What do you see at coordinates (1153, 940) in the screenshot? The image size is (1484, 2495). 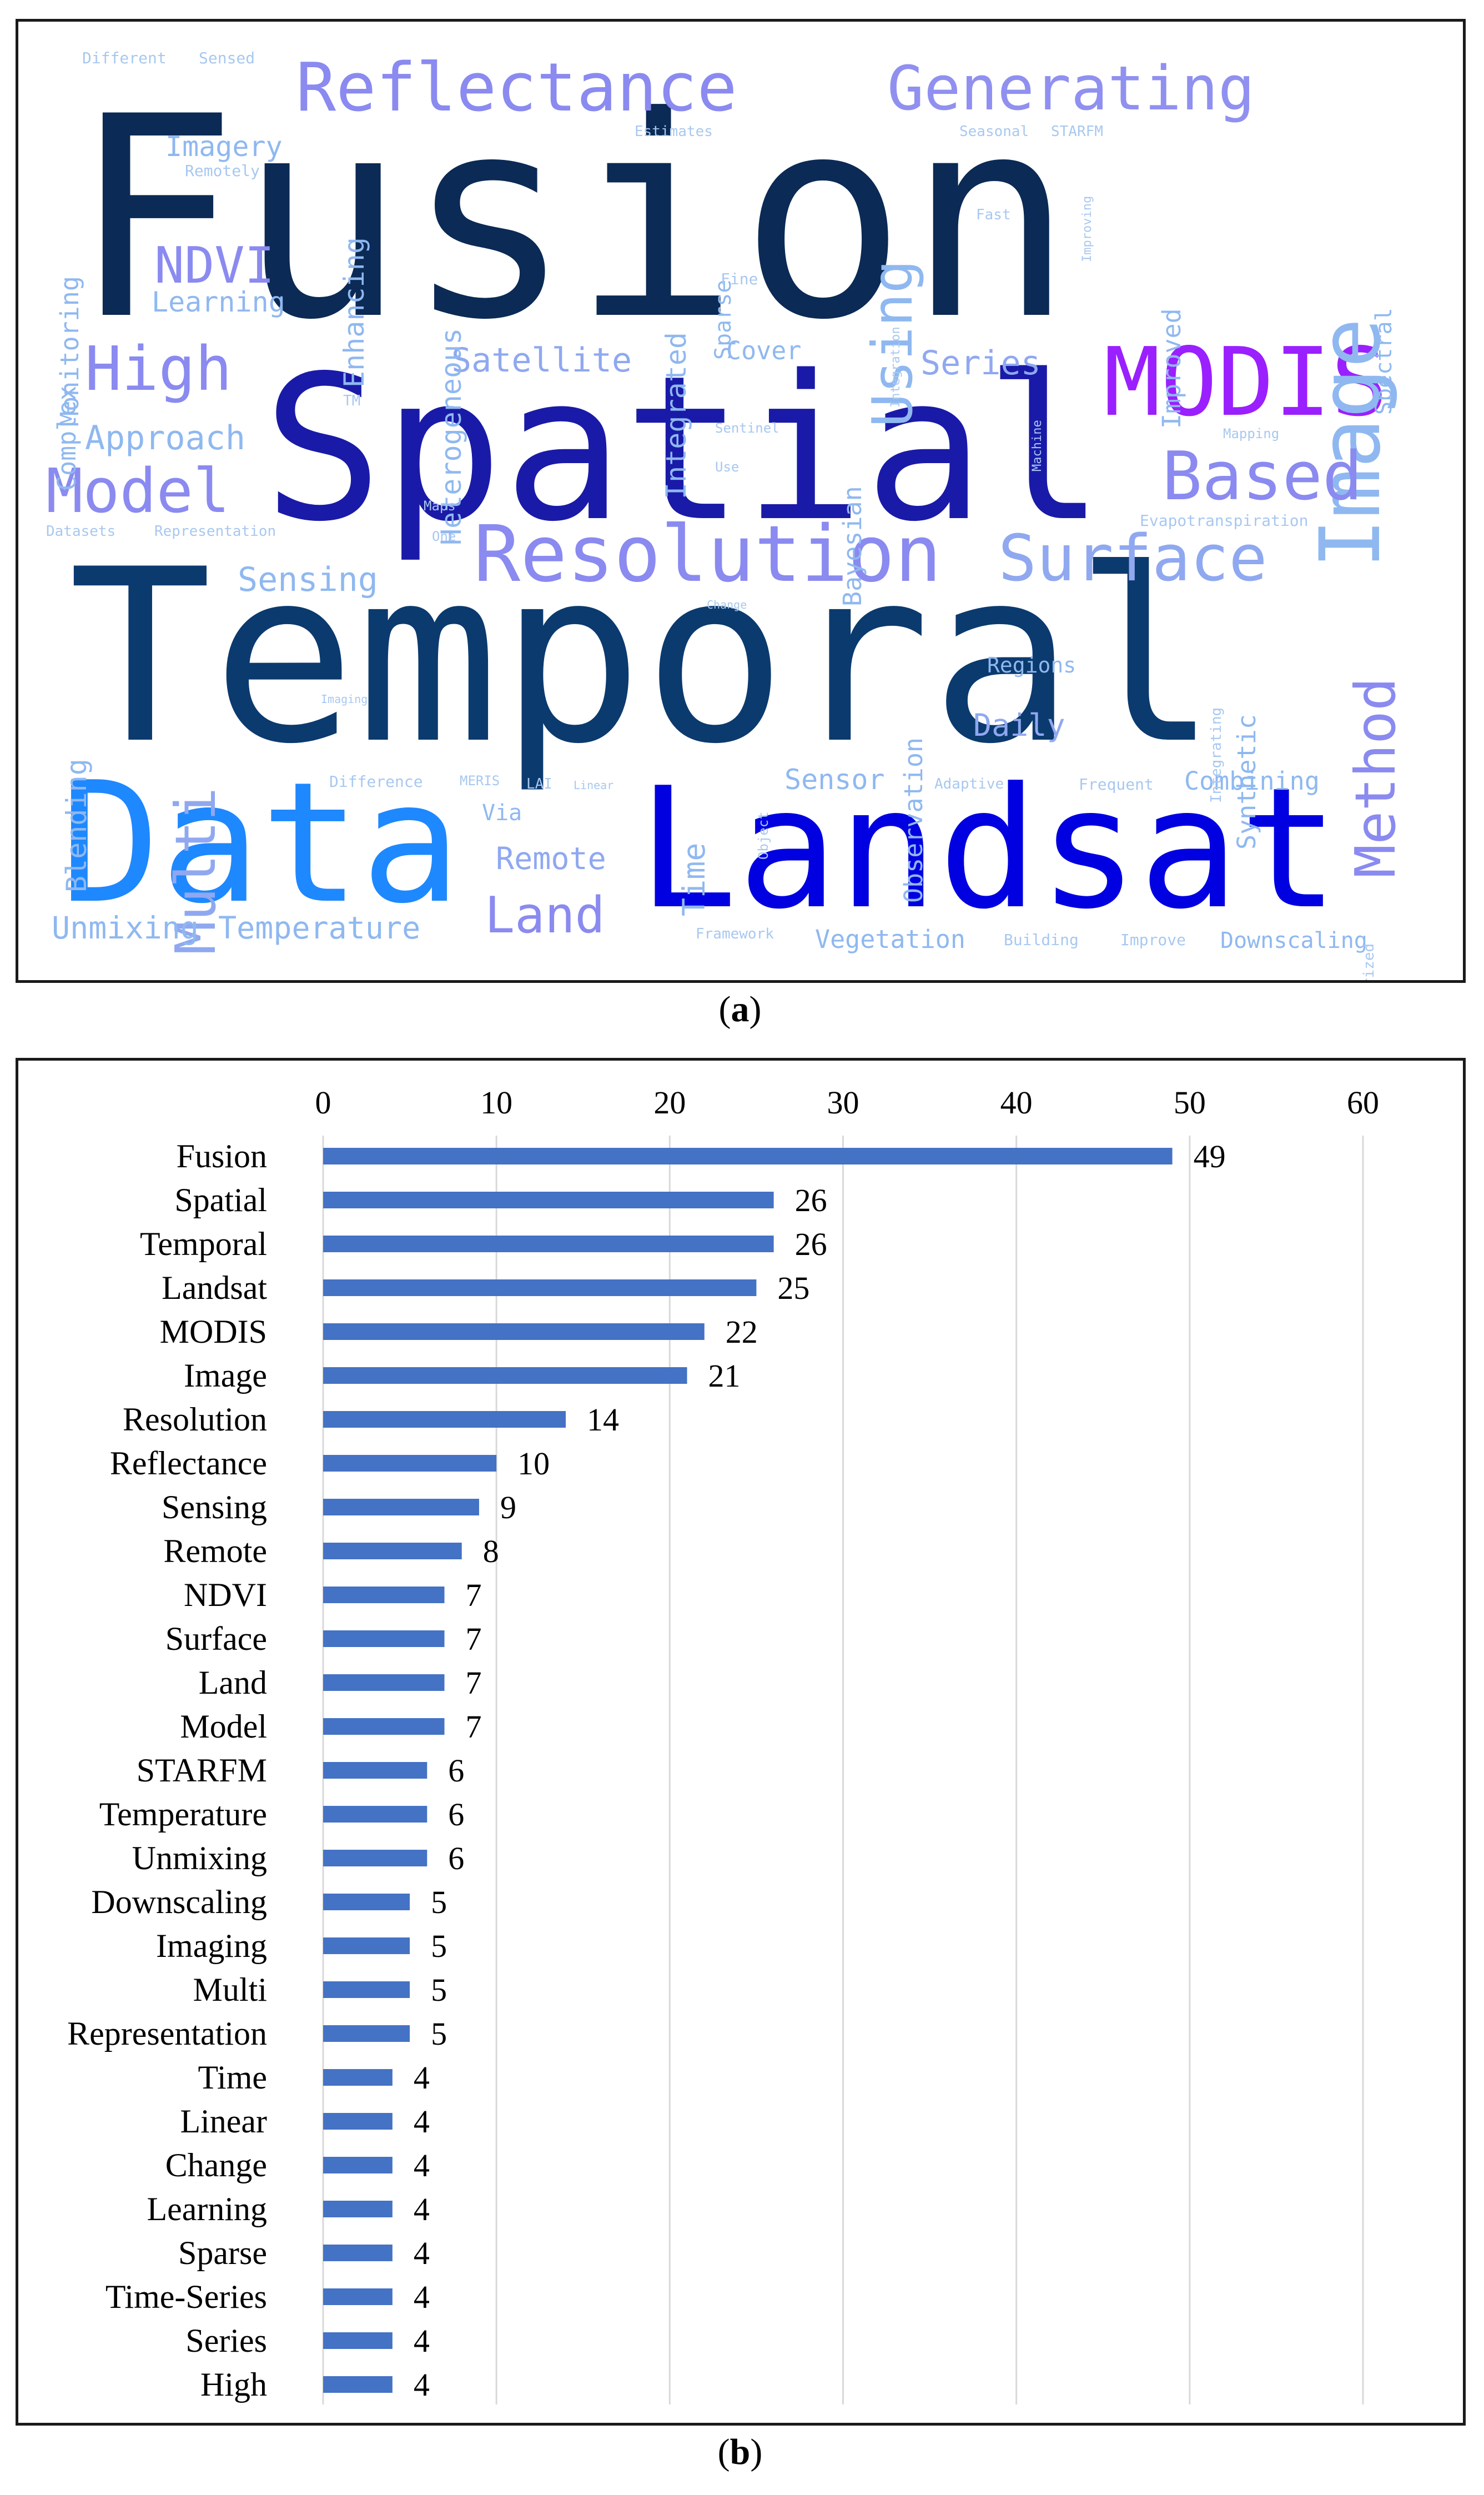 I see `word-improve: Improve` at bounding box center [1153, 940].